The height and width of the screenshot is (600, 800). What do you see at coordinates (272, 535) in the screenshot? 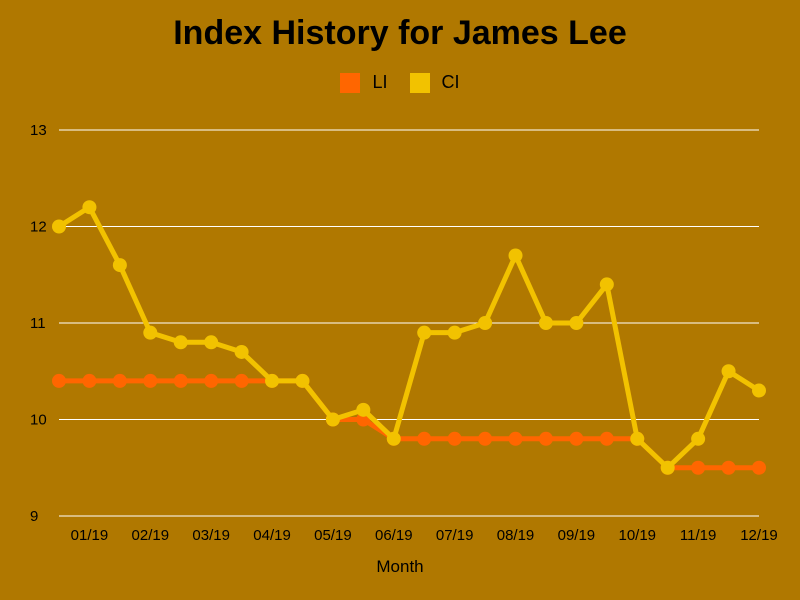
I see `x-tick-label-04-19: 04/19` at bounding box center [272, 535].